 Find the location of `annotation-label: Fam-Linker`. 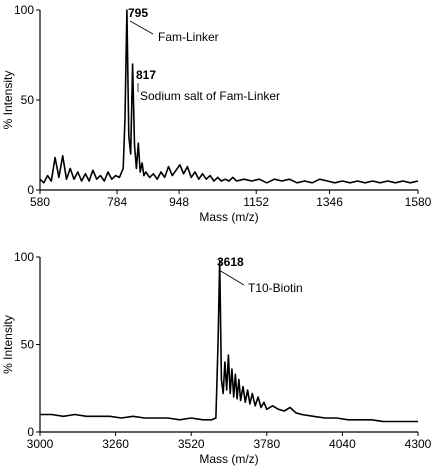

annotation-label: Fam-Linker is located at coordinates (188, 37).